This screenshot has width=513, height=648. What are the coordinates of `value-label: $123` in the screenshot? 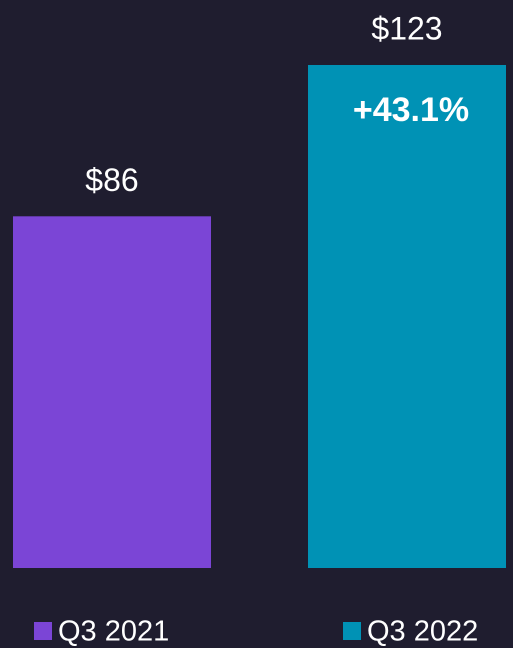 It's located at (406, 28).